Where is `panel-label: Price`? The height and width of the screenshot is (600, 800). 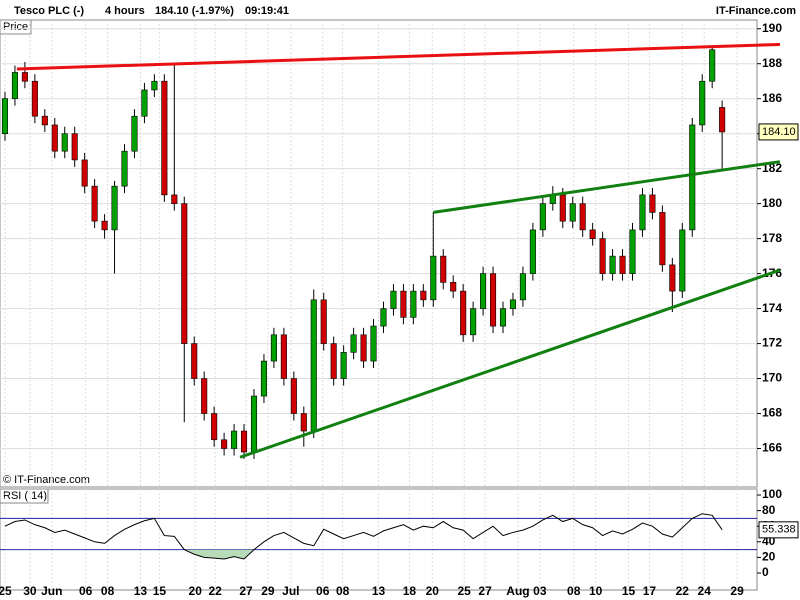
panel-label: Price is located at coordinates (15, 27).